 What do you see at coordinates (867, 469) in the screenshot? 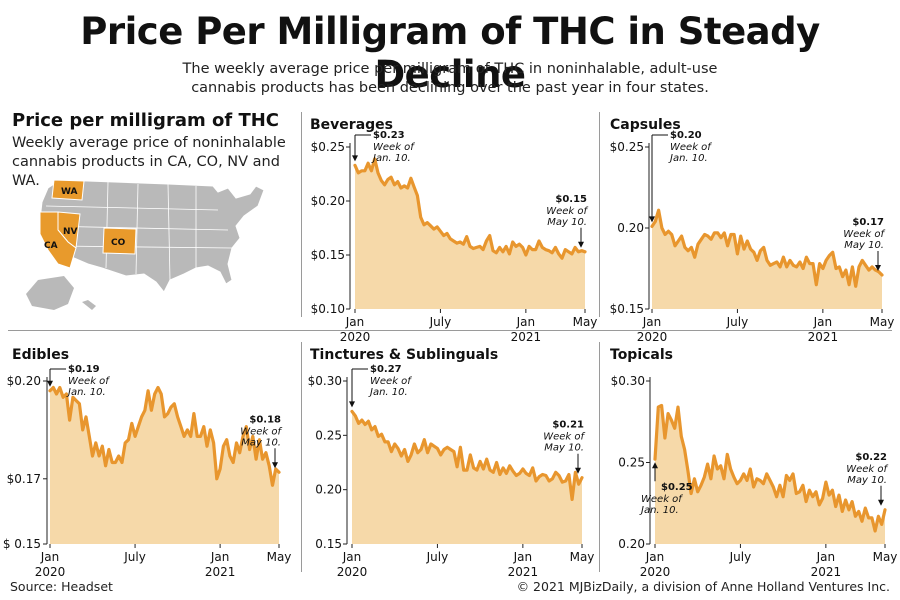
I see `end-annotation-text: Week of` at bounding box center [867, 469].